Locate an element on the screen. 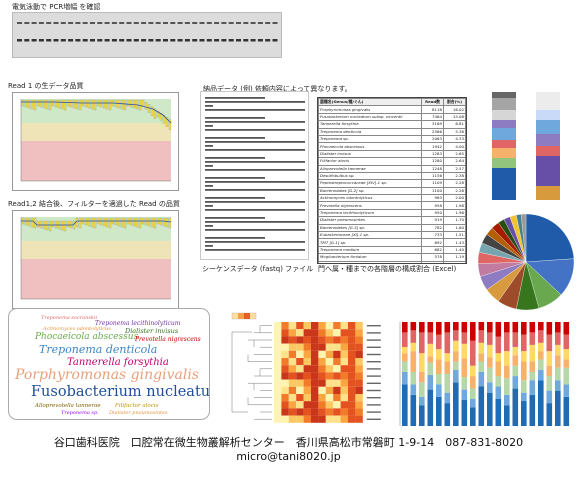  taxa-reads-cell: 950 is located at coordinates (432, 213).